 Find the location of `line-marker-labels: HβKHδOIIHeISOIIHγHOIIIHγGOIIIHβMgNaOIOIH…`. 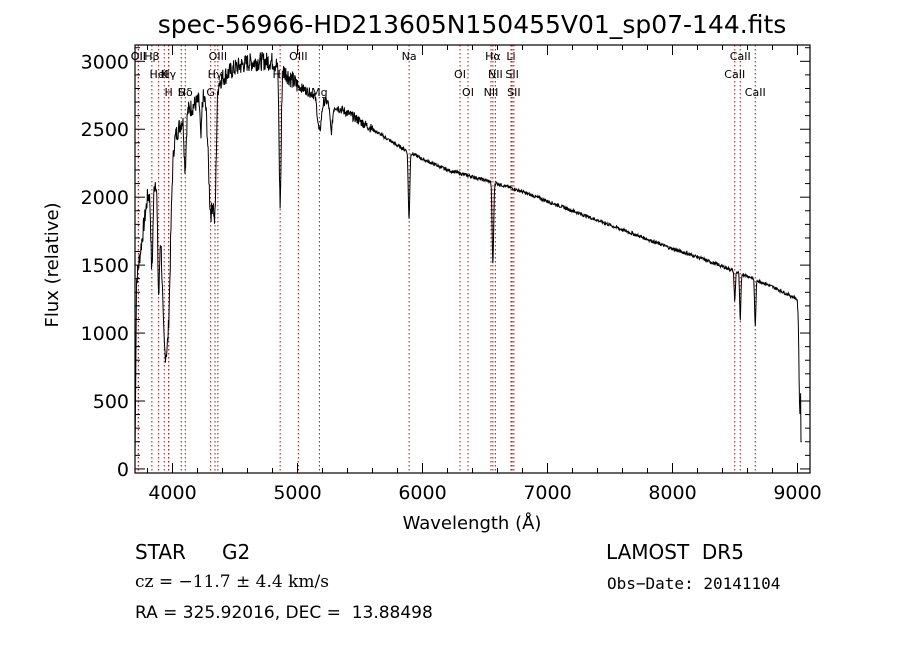

line-marker-labels: HβKHδOIIHeISOIIHγHOIIIHγGOIIIHβMgNaOIOIH… is located at coordinates (448, 74).